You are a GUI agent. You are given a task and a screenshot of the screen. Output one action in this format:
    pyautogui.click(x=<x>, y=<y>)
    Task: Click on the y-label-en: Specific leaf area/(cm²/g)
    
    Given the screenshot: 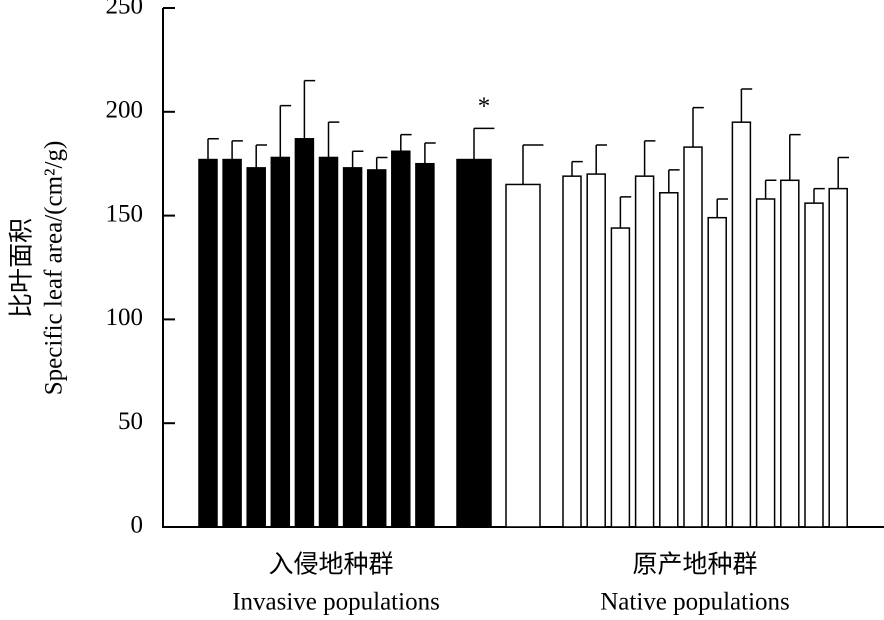 What is the action you would take?
    pyautogui.click(x=54, y=268)
    